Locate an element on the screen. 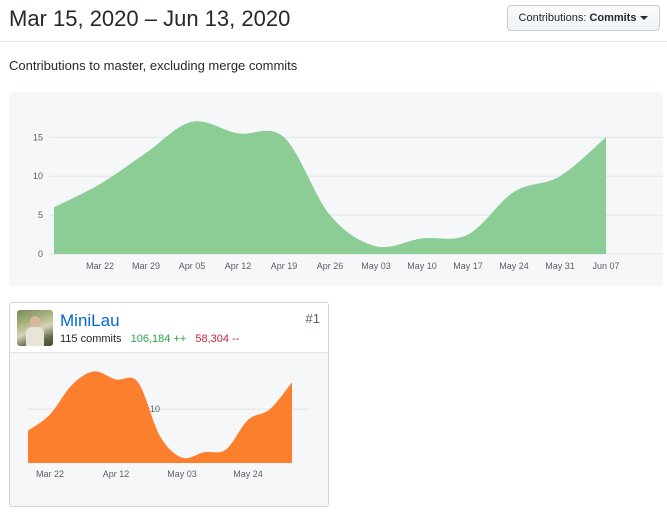 The height and width of the screenshot is (518, 667). main-chart-y-tick-label: 5 is located at coordinates (40, 215).